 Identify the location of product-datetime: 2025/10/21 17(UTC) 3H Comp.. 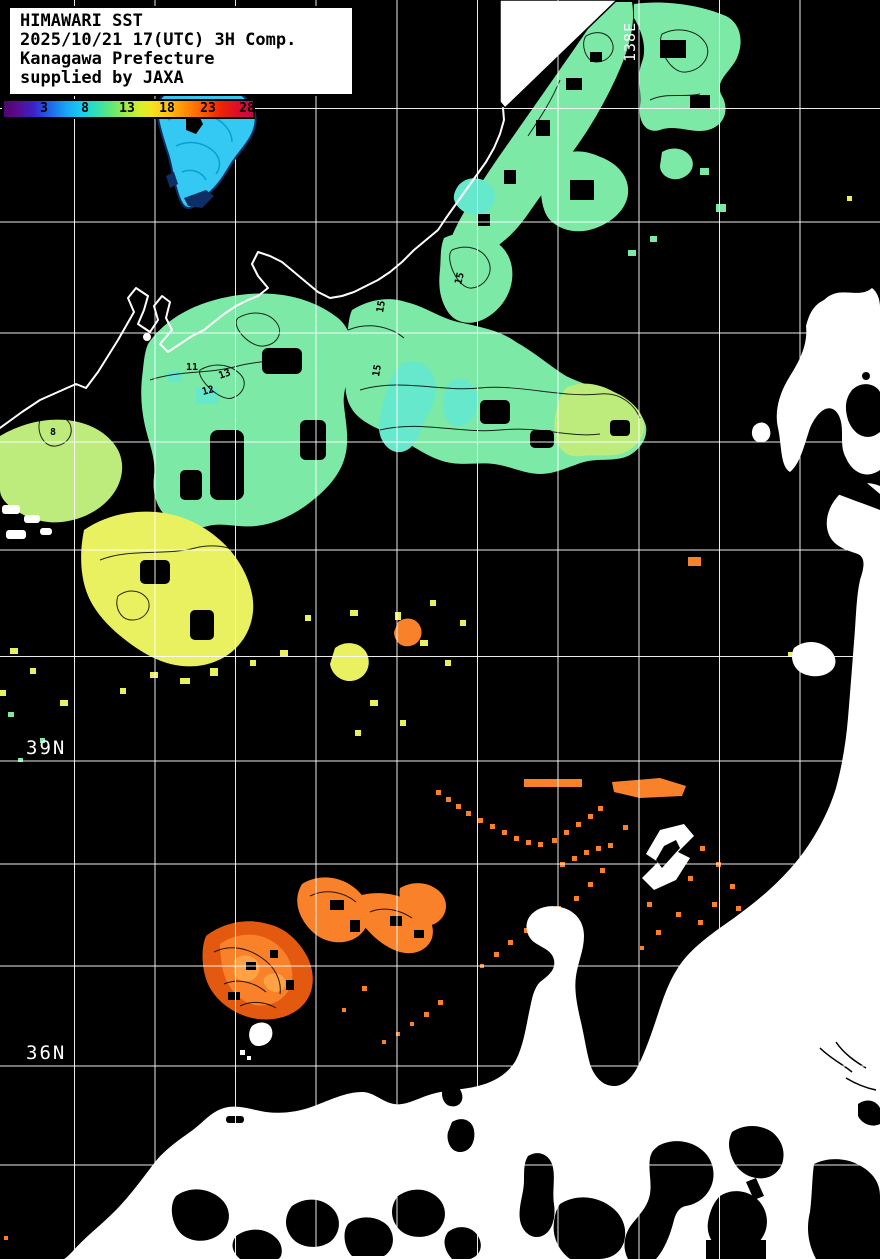
(158, 40).